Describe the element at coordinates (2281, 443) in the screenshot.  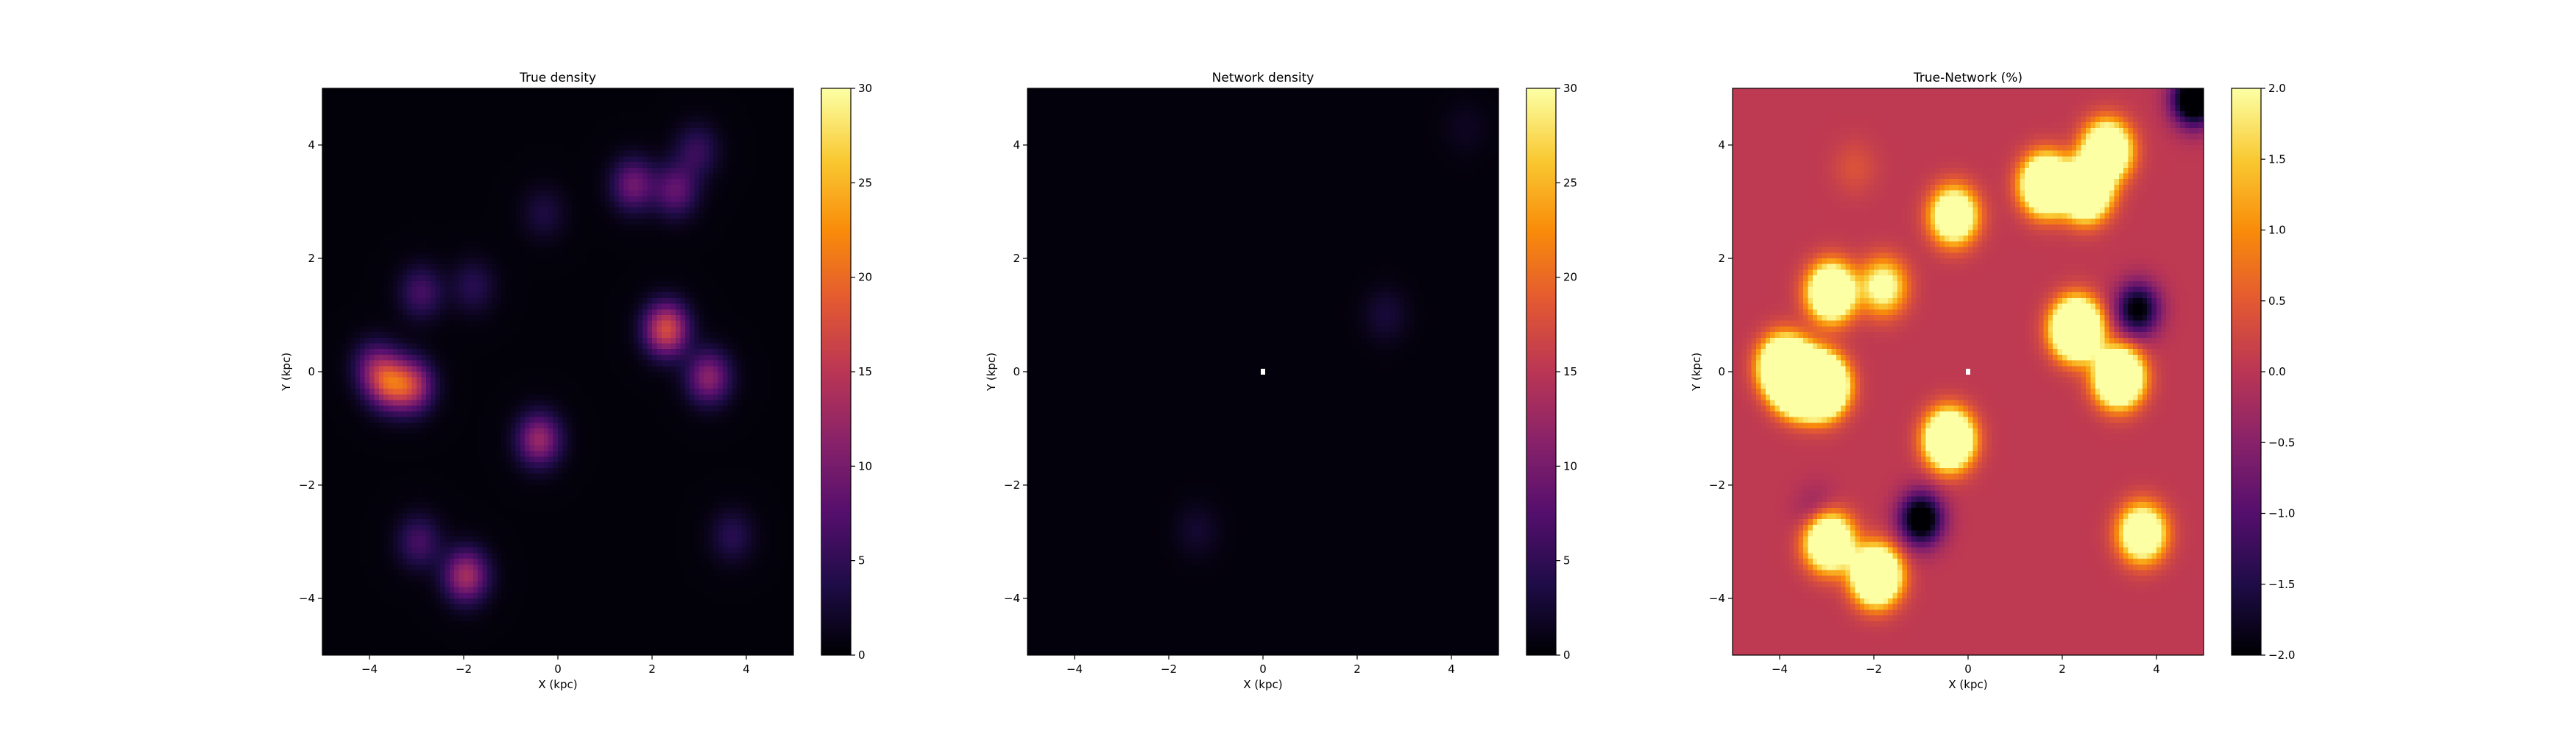
I see `colorbar-tick-label: −0.5` at that location.